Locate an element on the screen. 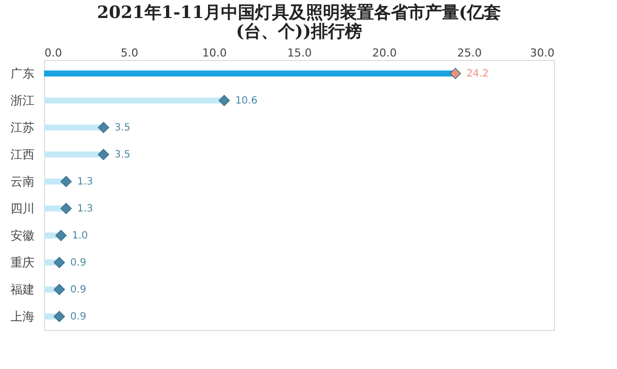  data-label: 24.2 is located at coordinates (477, 74).